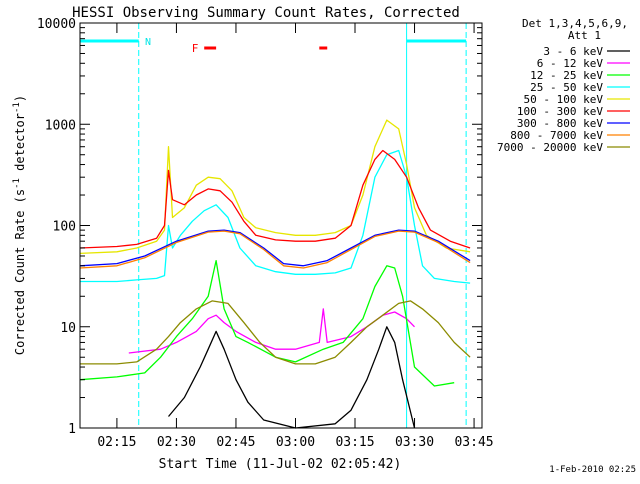 The height and width of the screenshot is (484, 640). I want to click on y-tick-label-4: 10000, so click(56, 24).